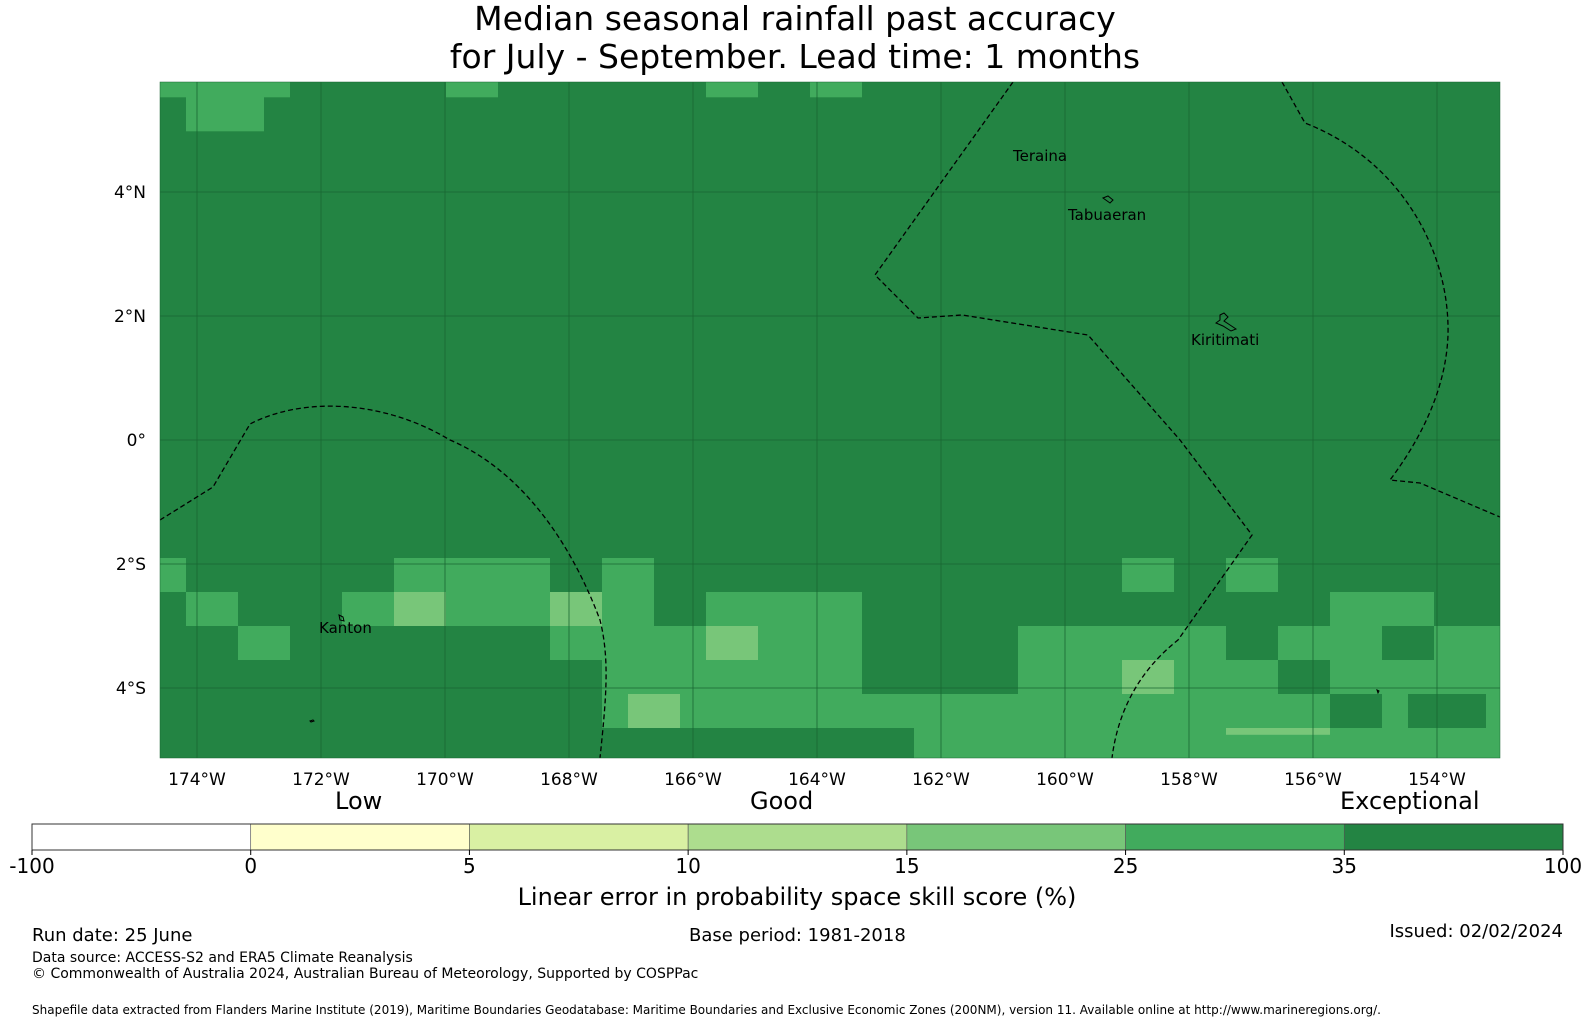  I want to click on eez-boundary-east, so click(1390, 300).